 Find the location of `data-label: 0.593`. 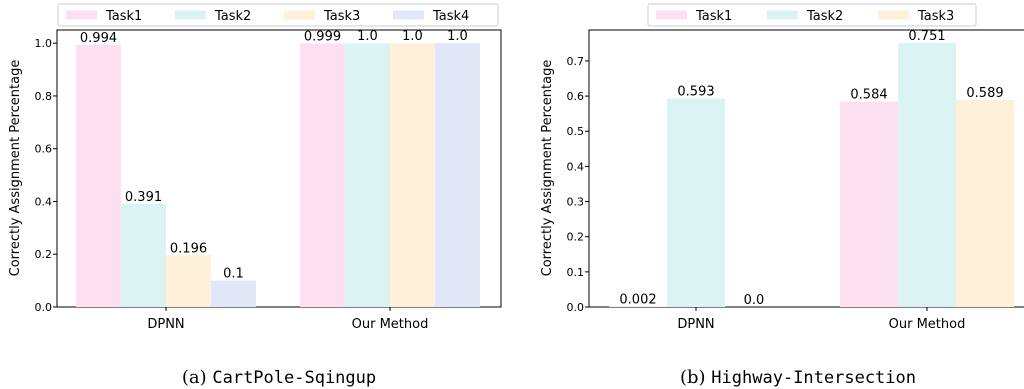

data-label: 0.593 is located at coordinates (695, 92).